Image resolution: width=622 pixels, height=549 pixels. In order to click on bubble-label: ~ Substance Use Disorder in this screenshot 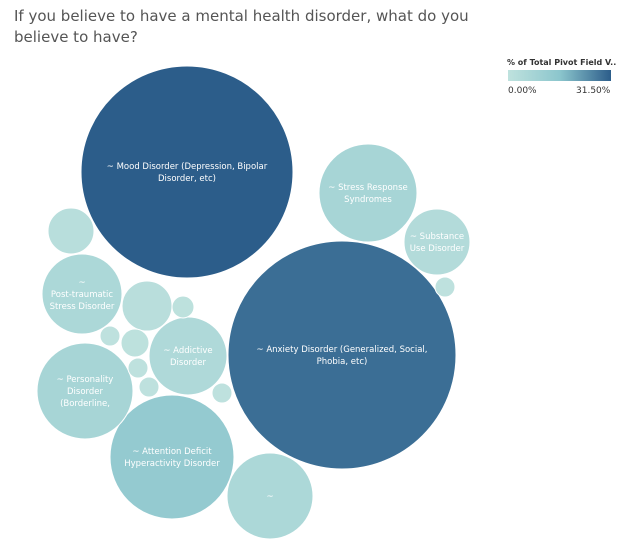, I will do `click(437, 243)`.